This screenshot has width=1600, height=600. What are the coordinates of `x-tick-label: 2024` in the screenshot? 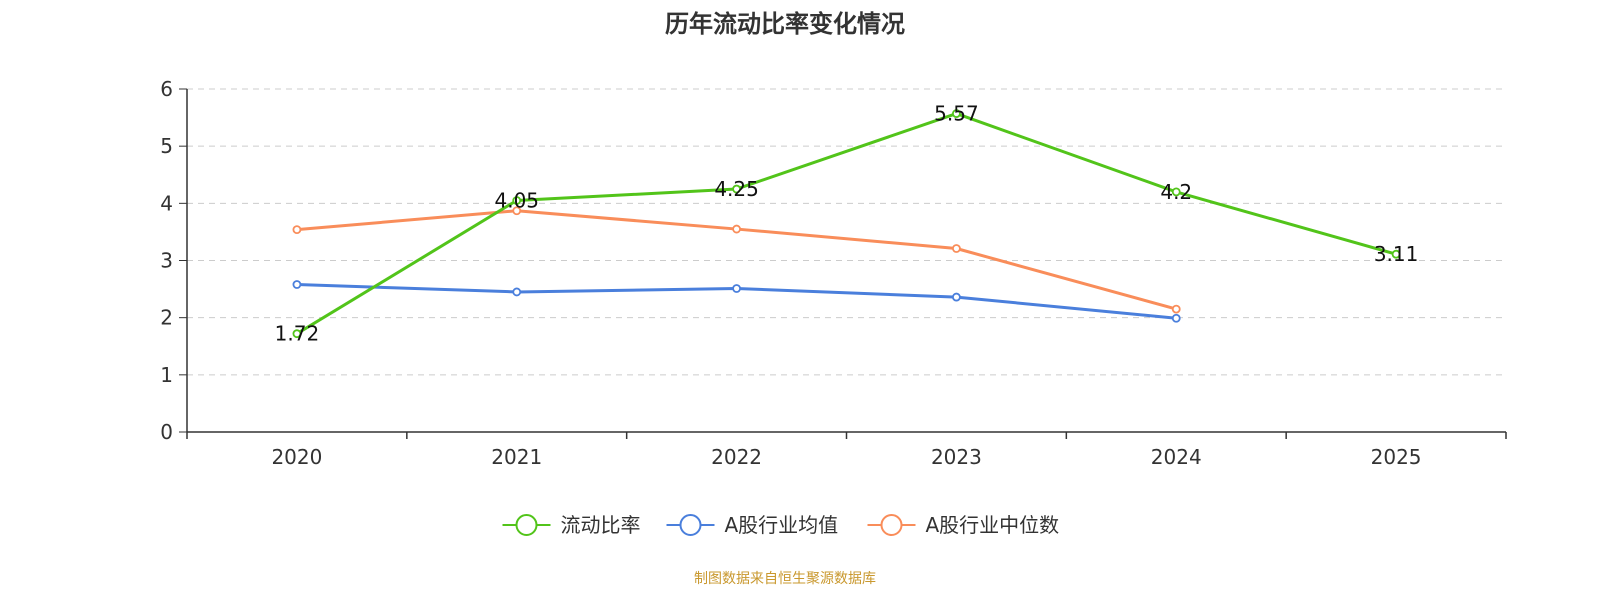 It's located at (1176, 457).